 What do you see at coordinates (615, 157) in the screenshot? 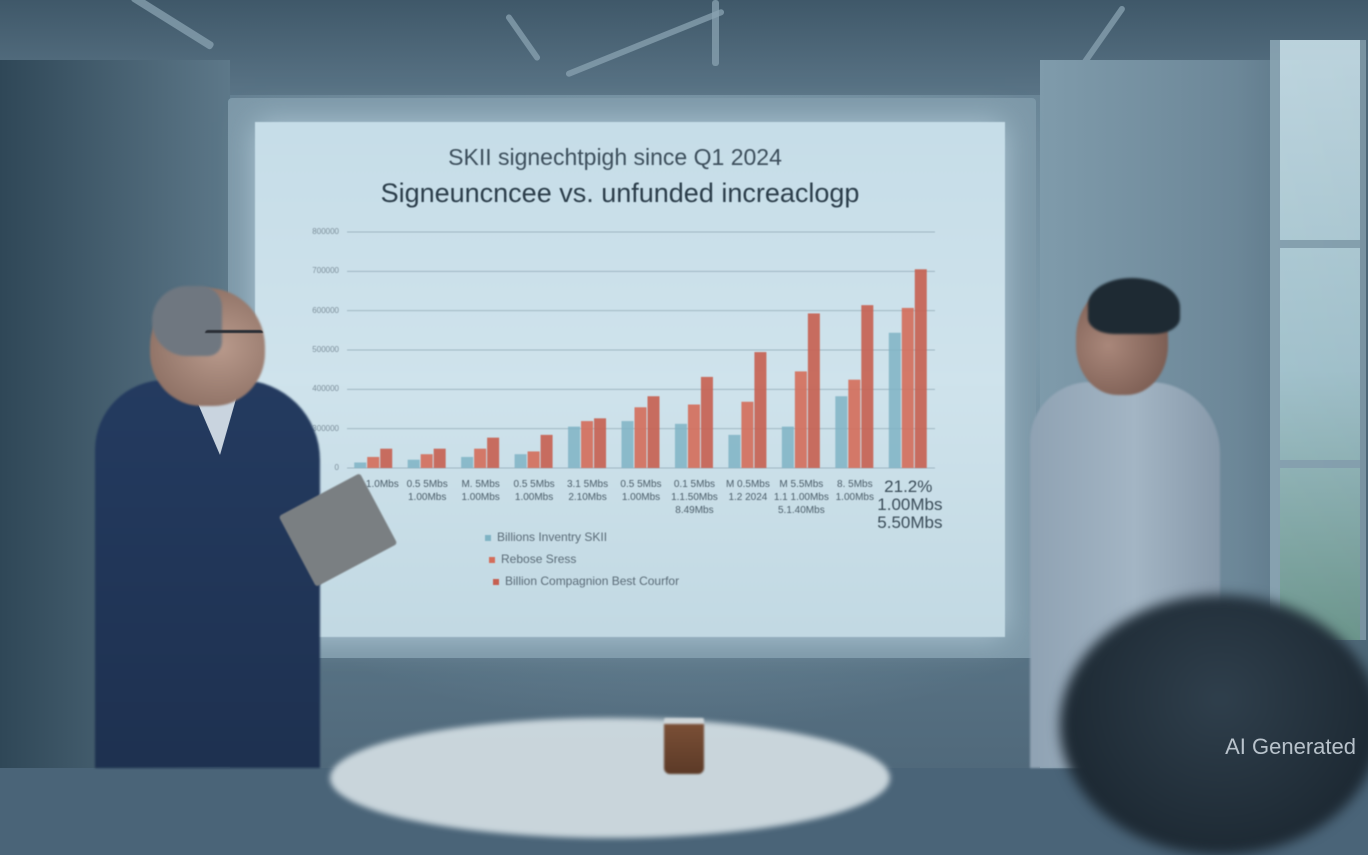
I see `chart-title: SKII signechtpigh since Q1 2024` at bounding box center [615, 157].